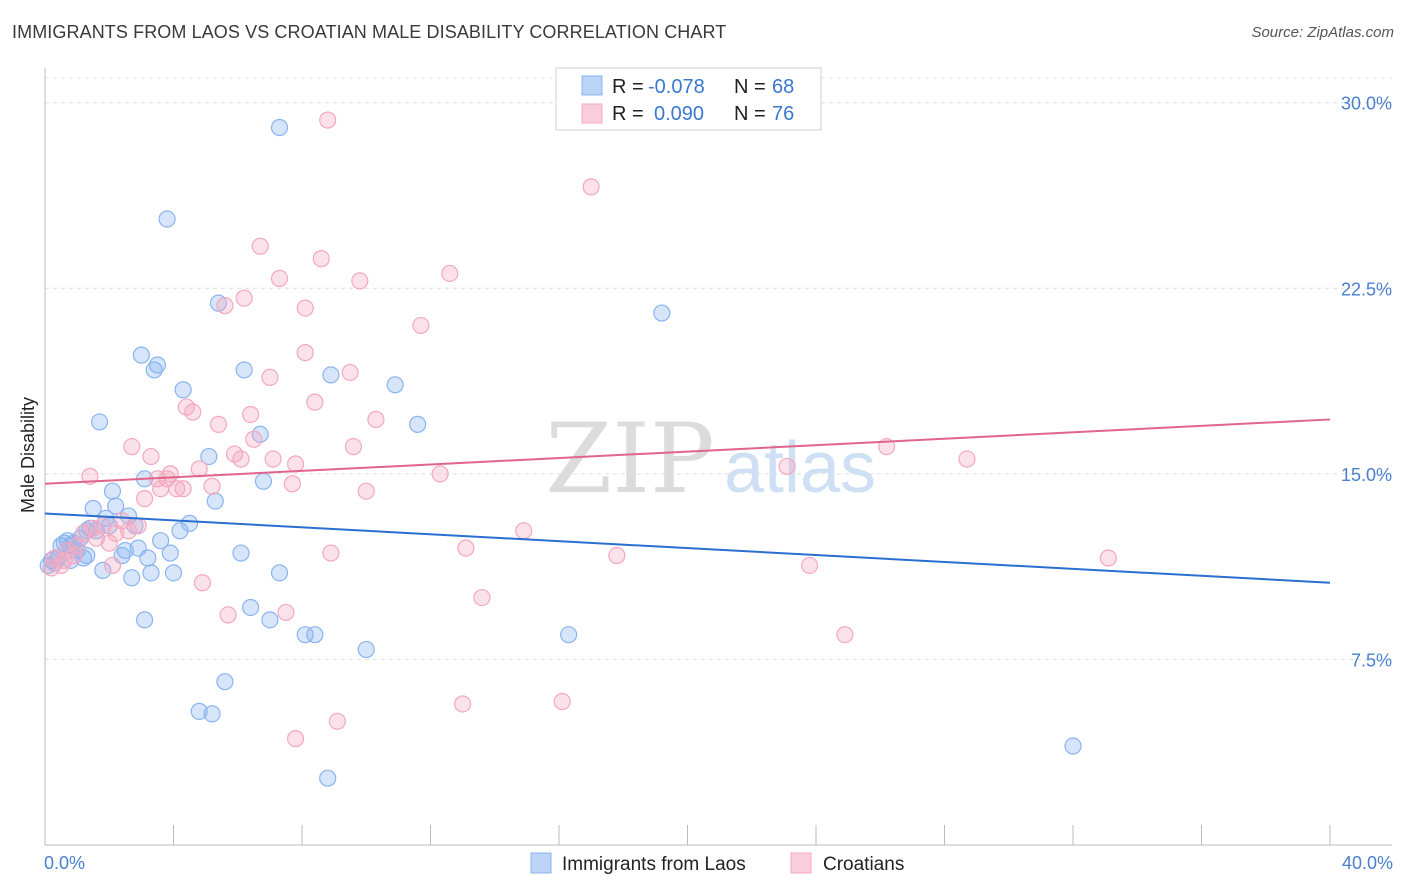 Image resolution: width=1406 pixels, height=892 pixels. What do you see at coordinates (628, 87) in the screenshot?
I see `legend-r-label-laos: R =` at bounding box center [628, 87].